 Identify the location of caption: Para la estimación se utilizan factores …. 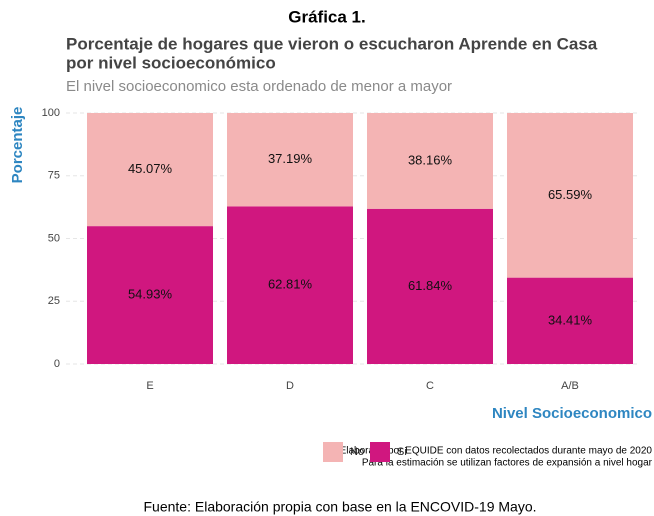
(507, 463).